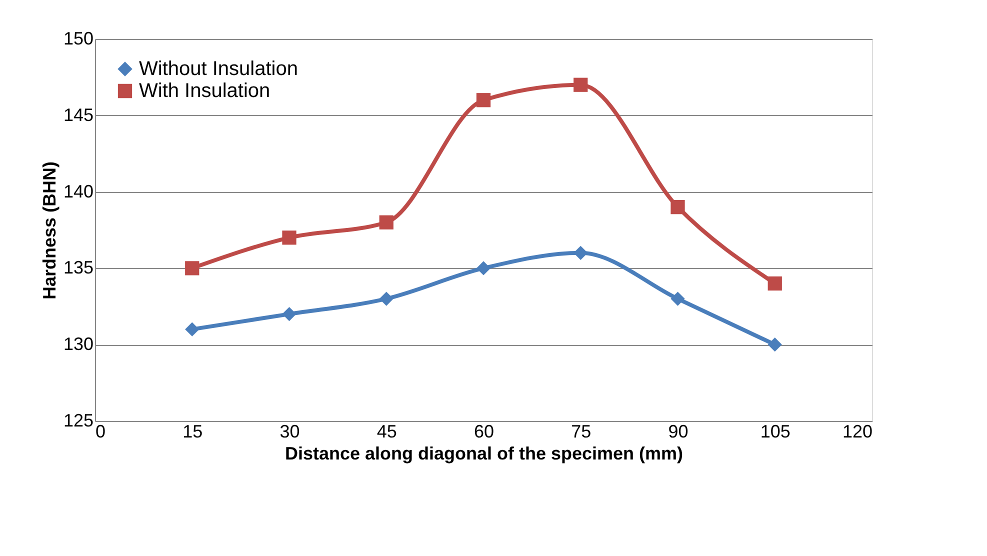 The image size is (987, 556). What do you see at coordinates (857, 432) in the screenshot?
I see `x-tick-label: 120` at bounding box center [857, 432].